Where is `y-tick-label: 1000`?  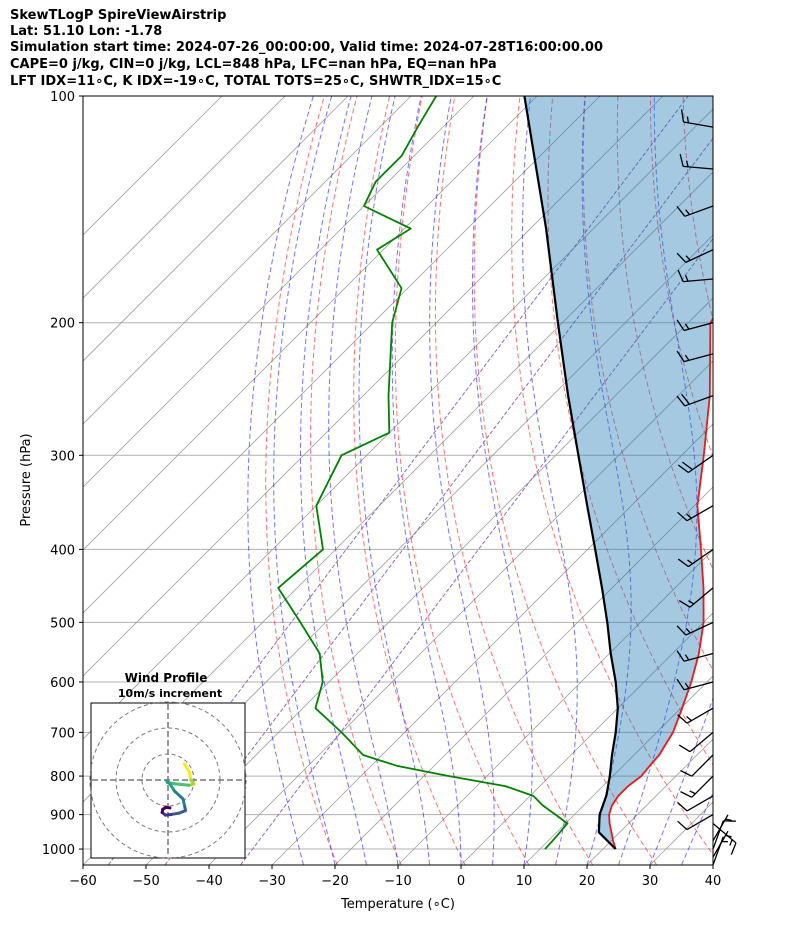 y-tick-label: 1000 is located at coordinates (58, 850).